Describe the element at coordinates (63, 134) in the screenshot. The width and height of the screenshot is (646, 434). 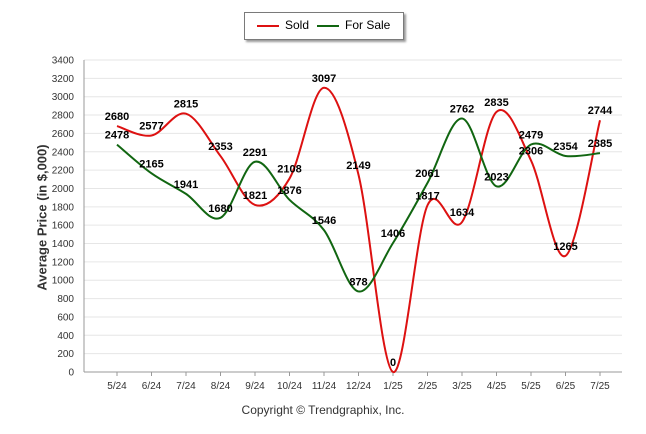
I see `y-tick-label: 2600` at that location.